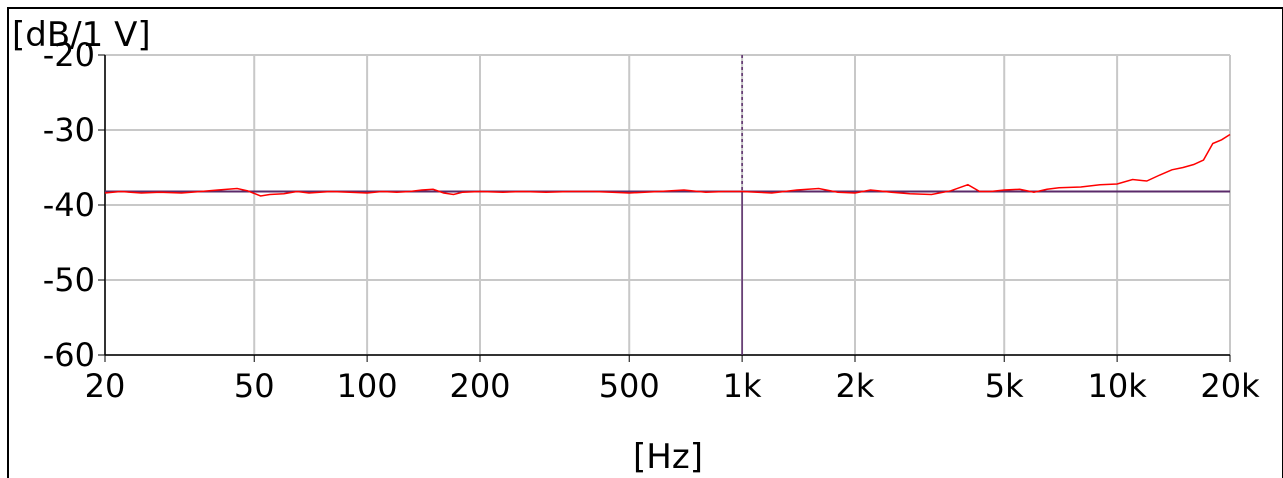 The width and height of the screenshot is (1283, 478). Describe the element at coordinates (69, 130) in the screenshot. I see `y-tick-label: -30` at that location.